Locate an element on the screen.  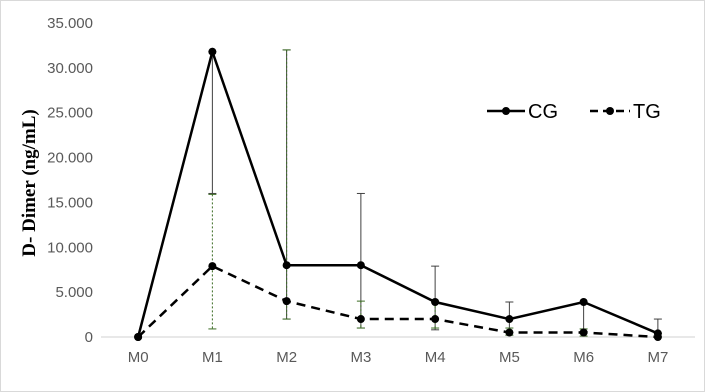
legend-label: TG is located at coordinates (647, 112).